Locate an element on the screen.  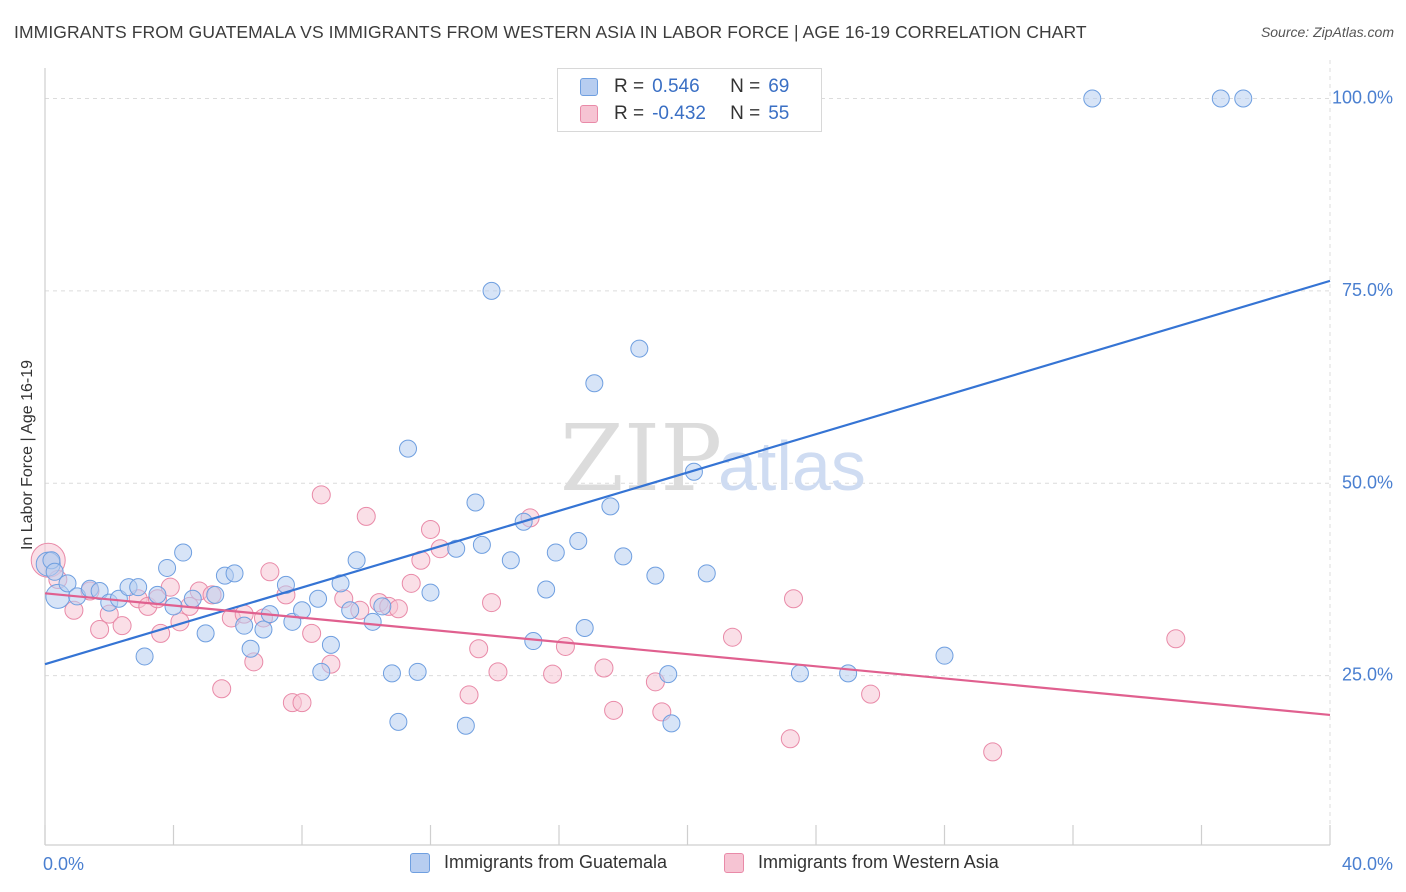
legend-item-western-asia: Immigrants from Western Asia is located at coordinates (861, 862).